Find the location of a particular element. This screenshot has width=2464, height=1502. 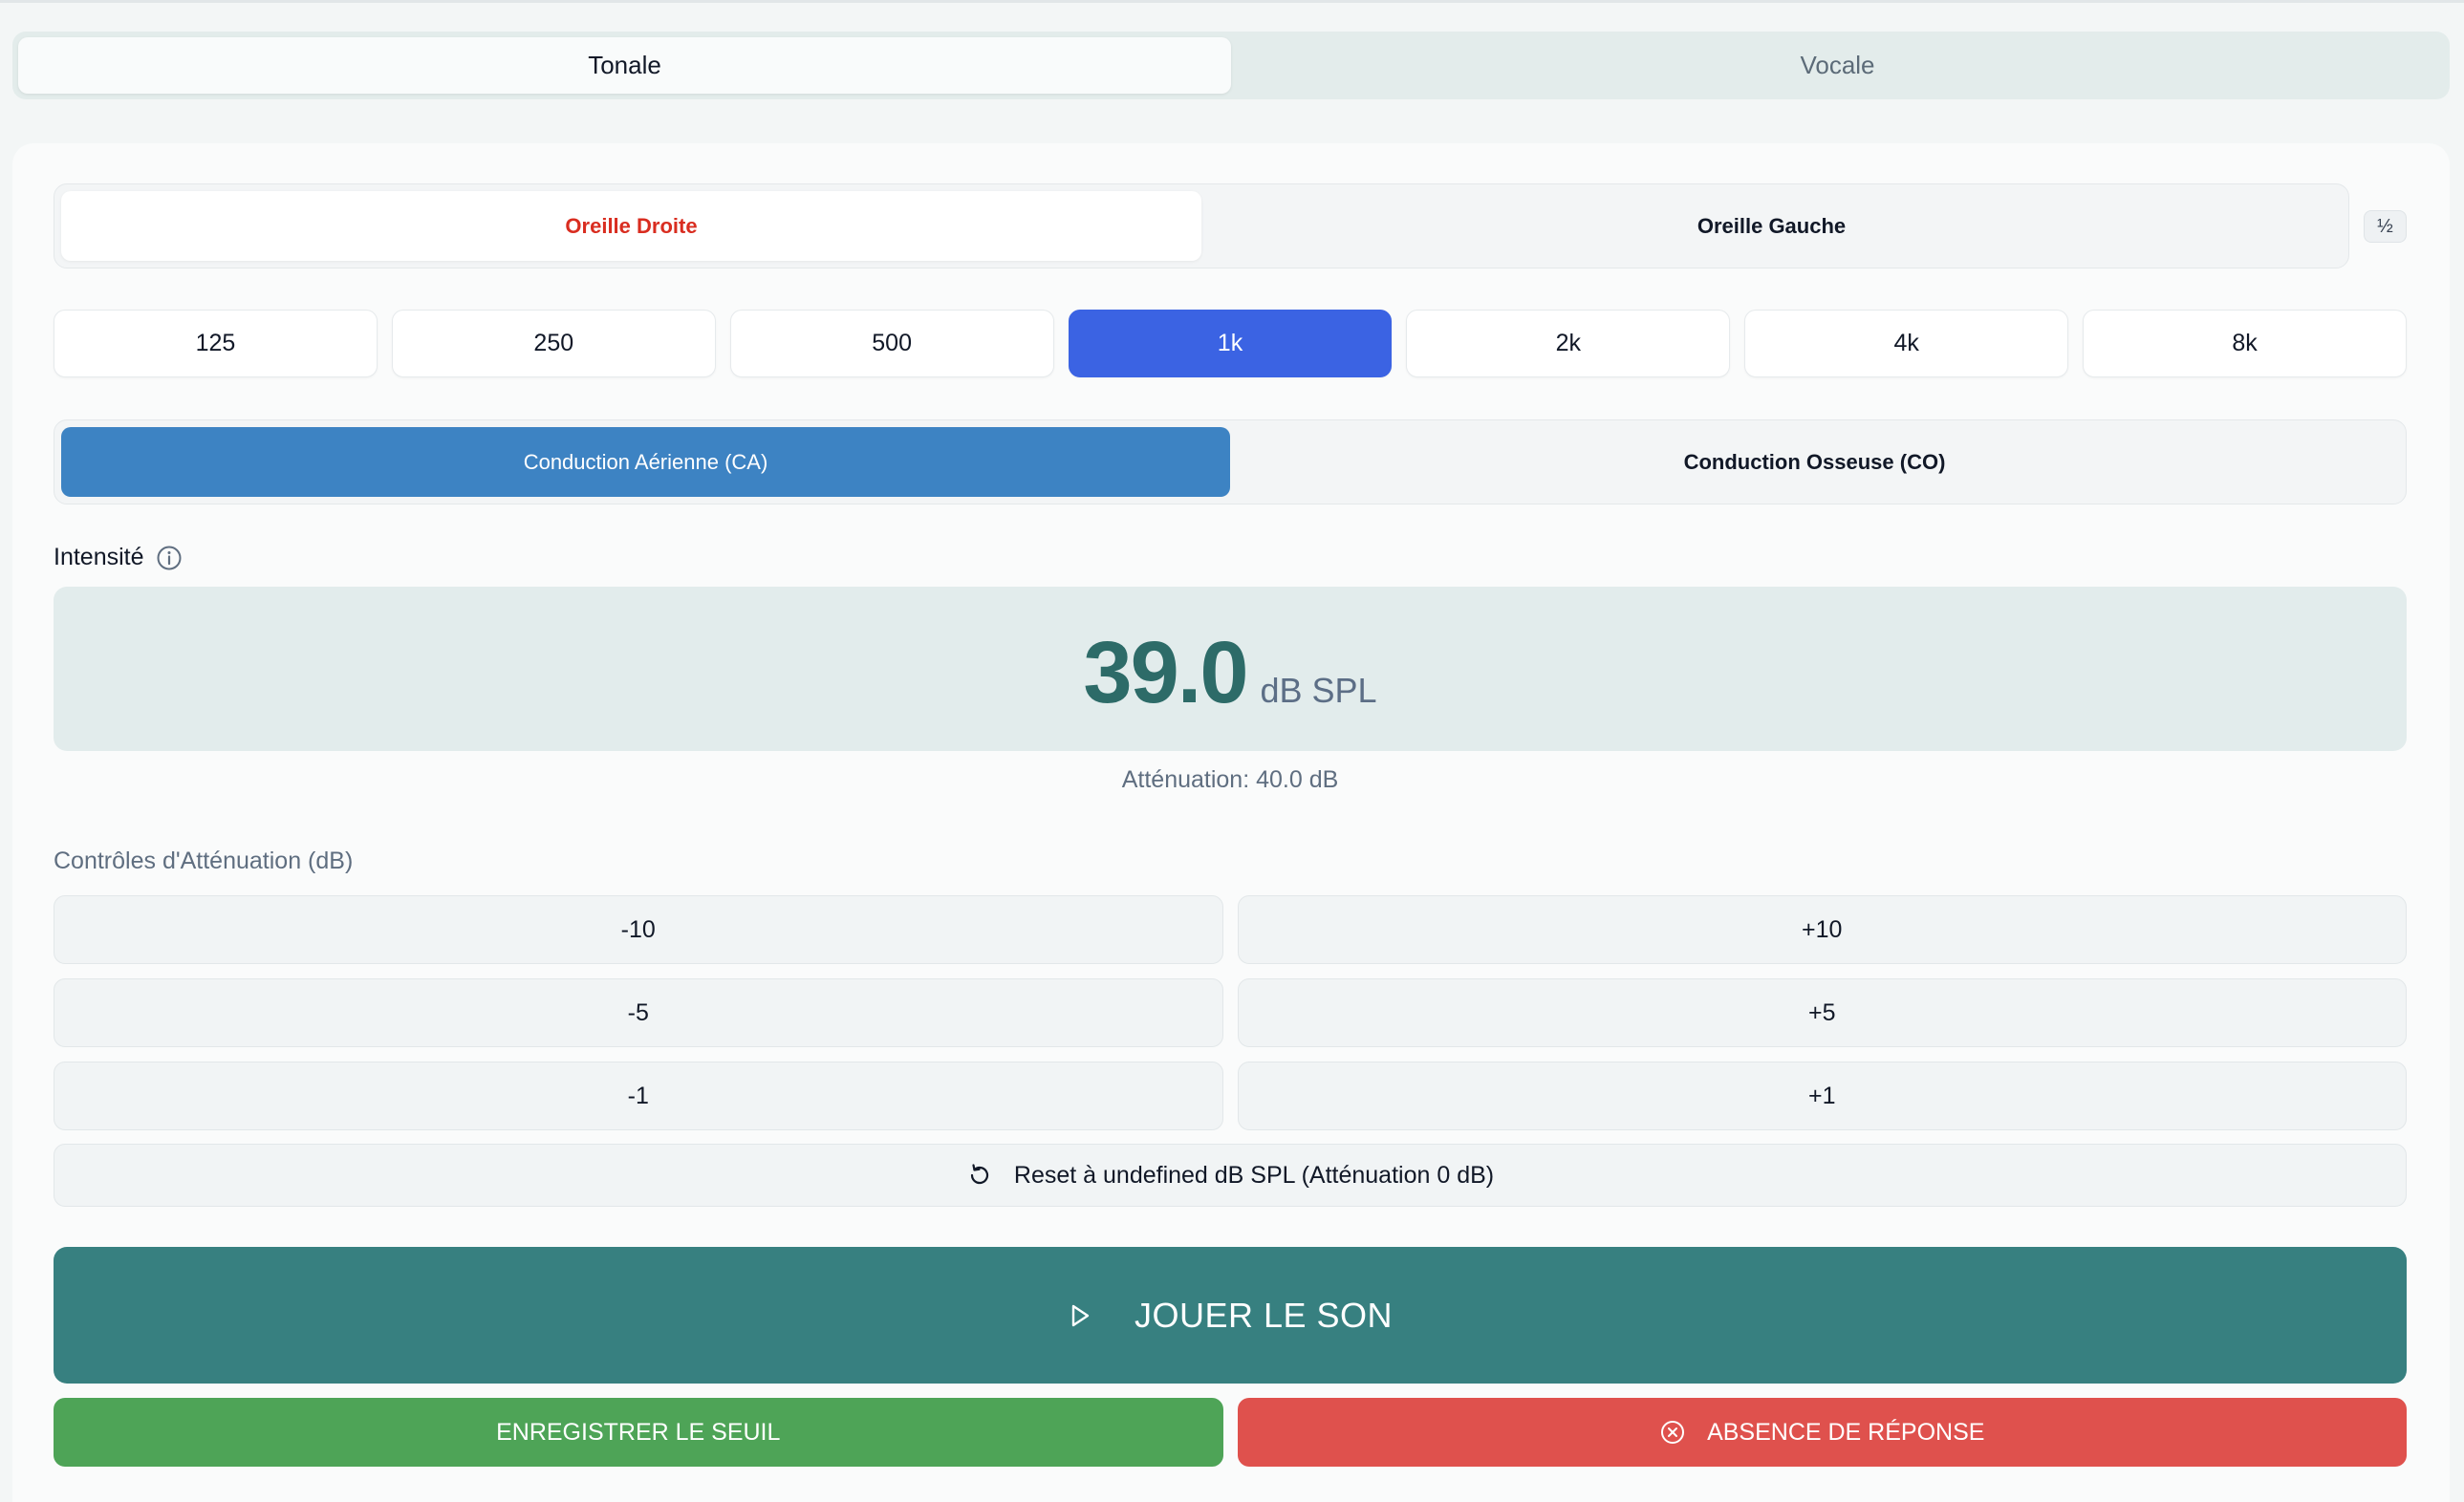

save-threshold-button: ENREGISTRER LE SEUIL is located at coordinates (638, 1432).